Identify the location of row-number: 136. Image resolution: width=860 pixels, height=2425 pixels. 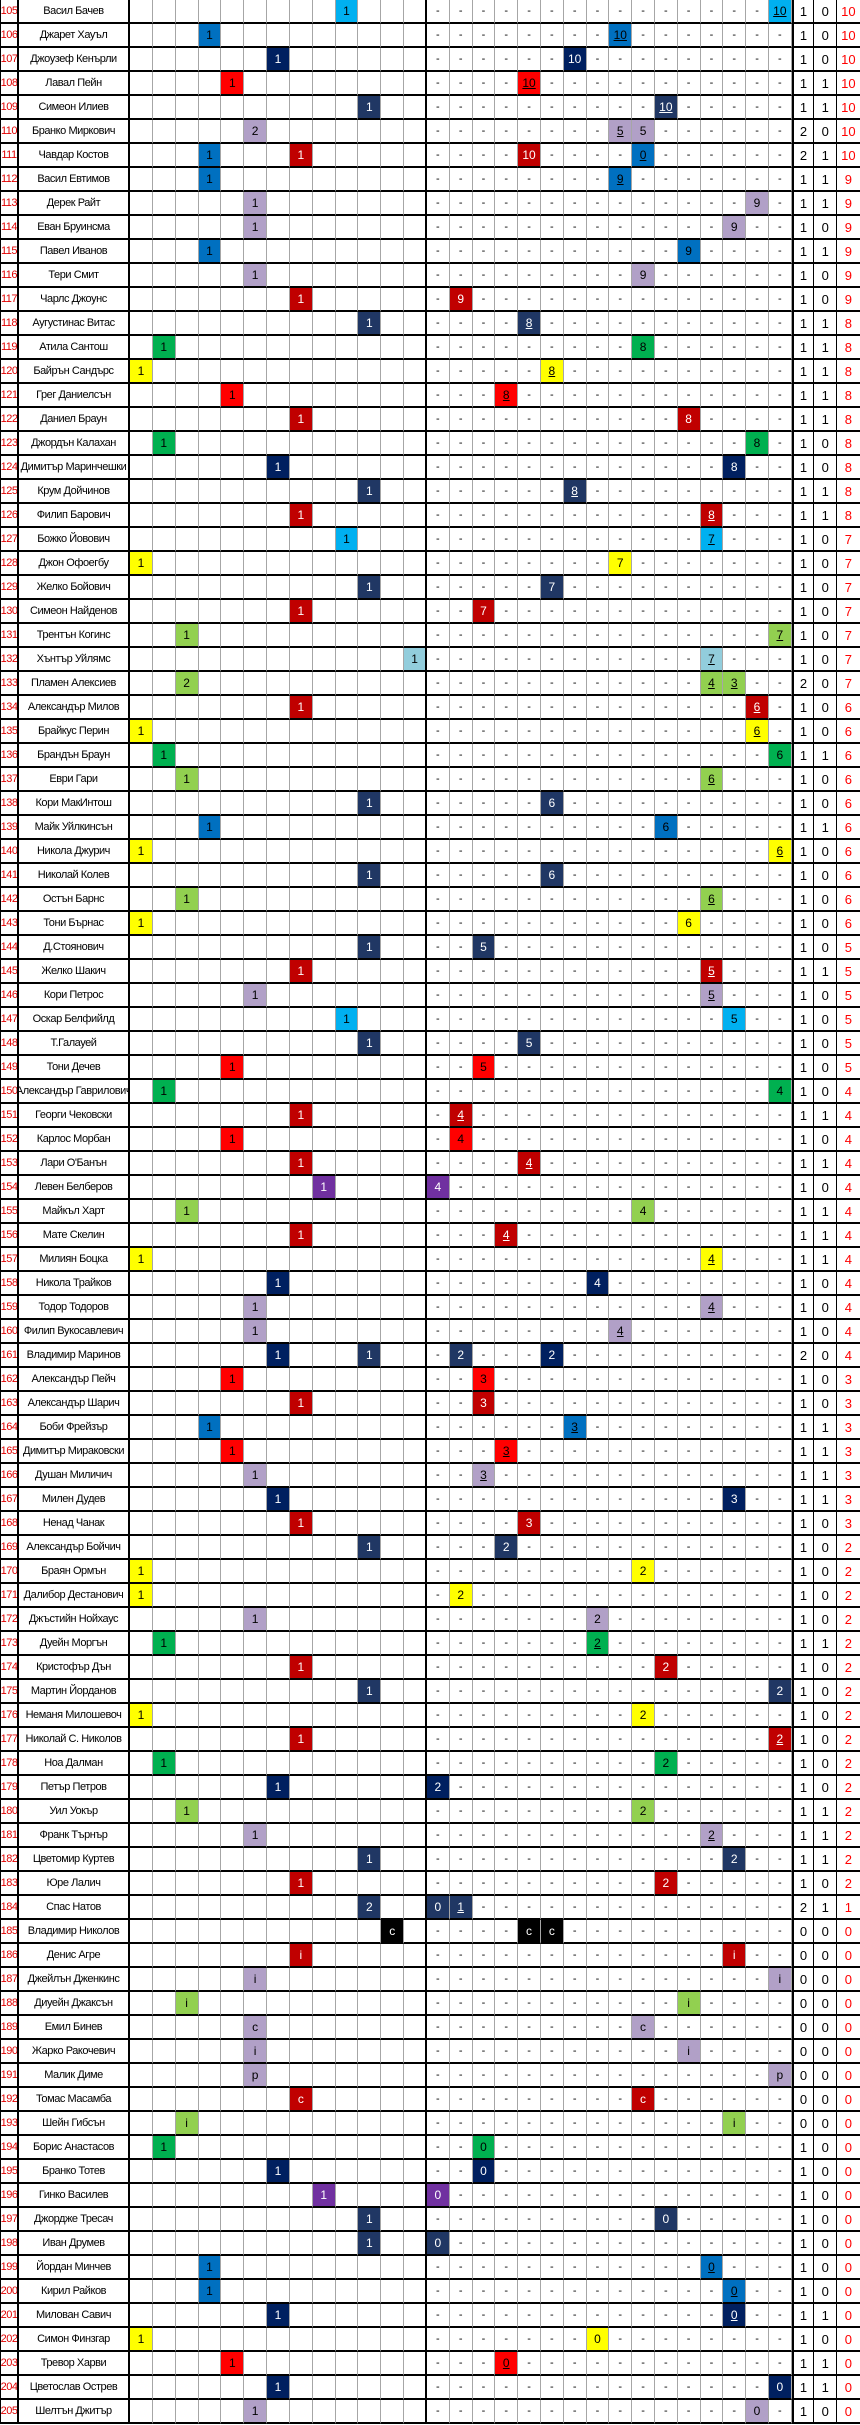
(9, 756).